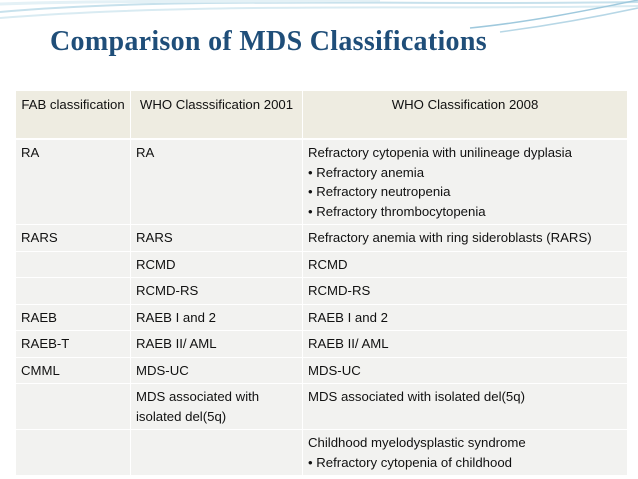 The width and height of the screenshot is (638, 479). I want to click on table-row: RAEB RAEB I and 2 RAEB I and 2, so click(321, 317).